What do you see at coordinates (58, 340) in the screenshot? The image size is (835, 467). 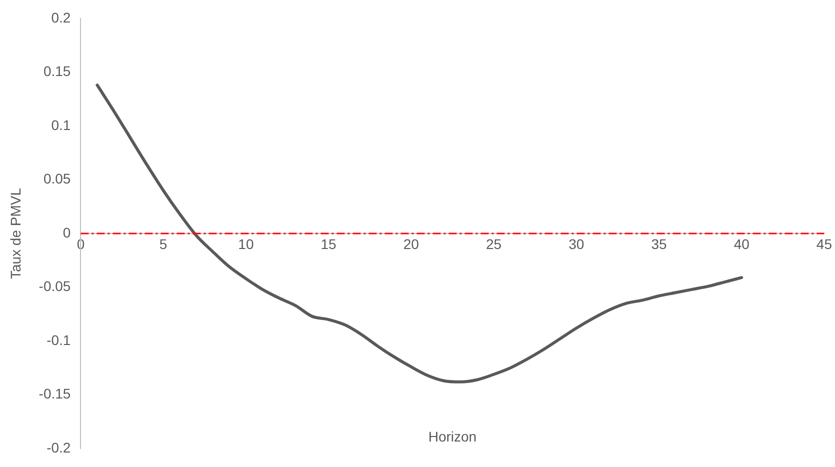 I see `y-tick-label: -0.1` at bounding box center [58, 340].